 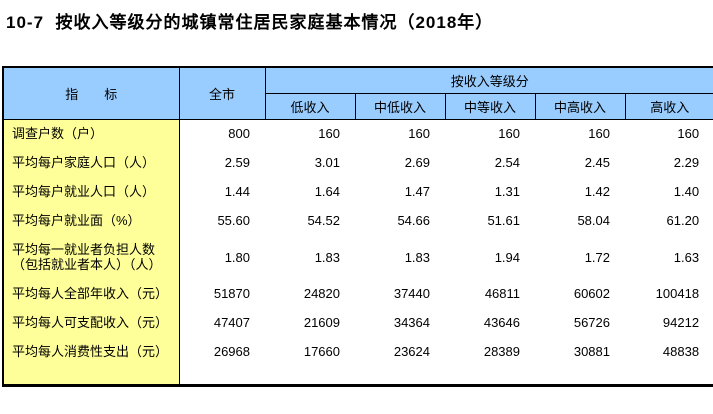 I want to click on cell-value: 21609, so click(x=310, y=322).